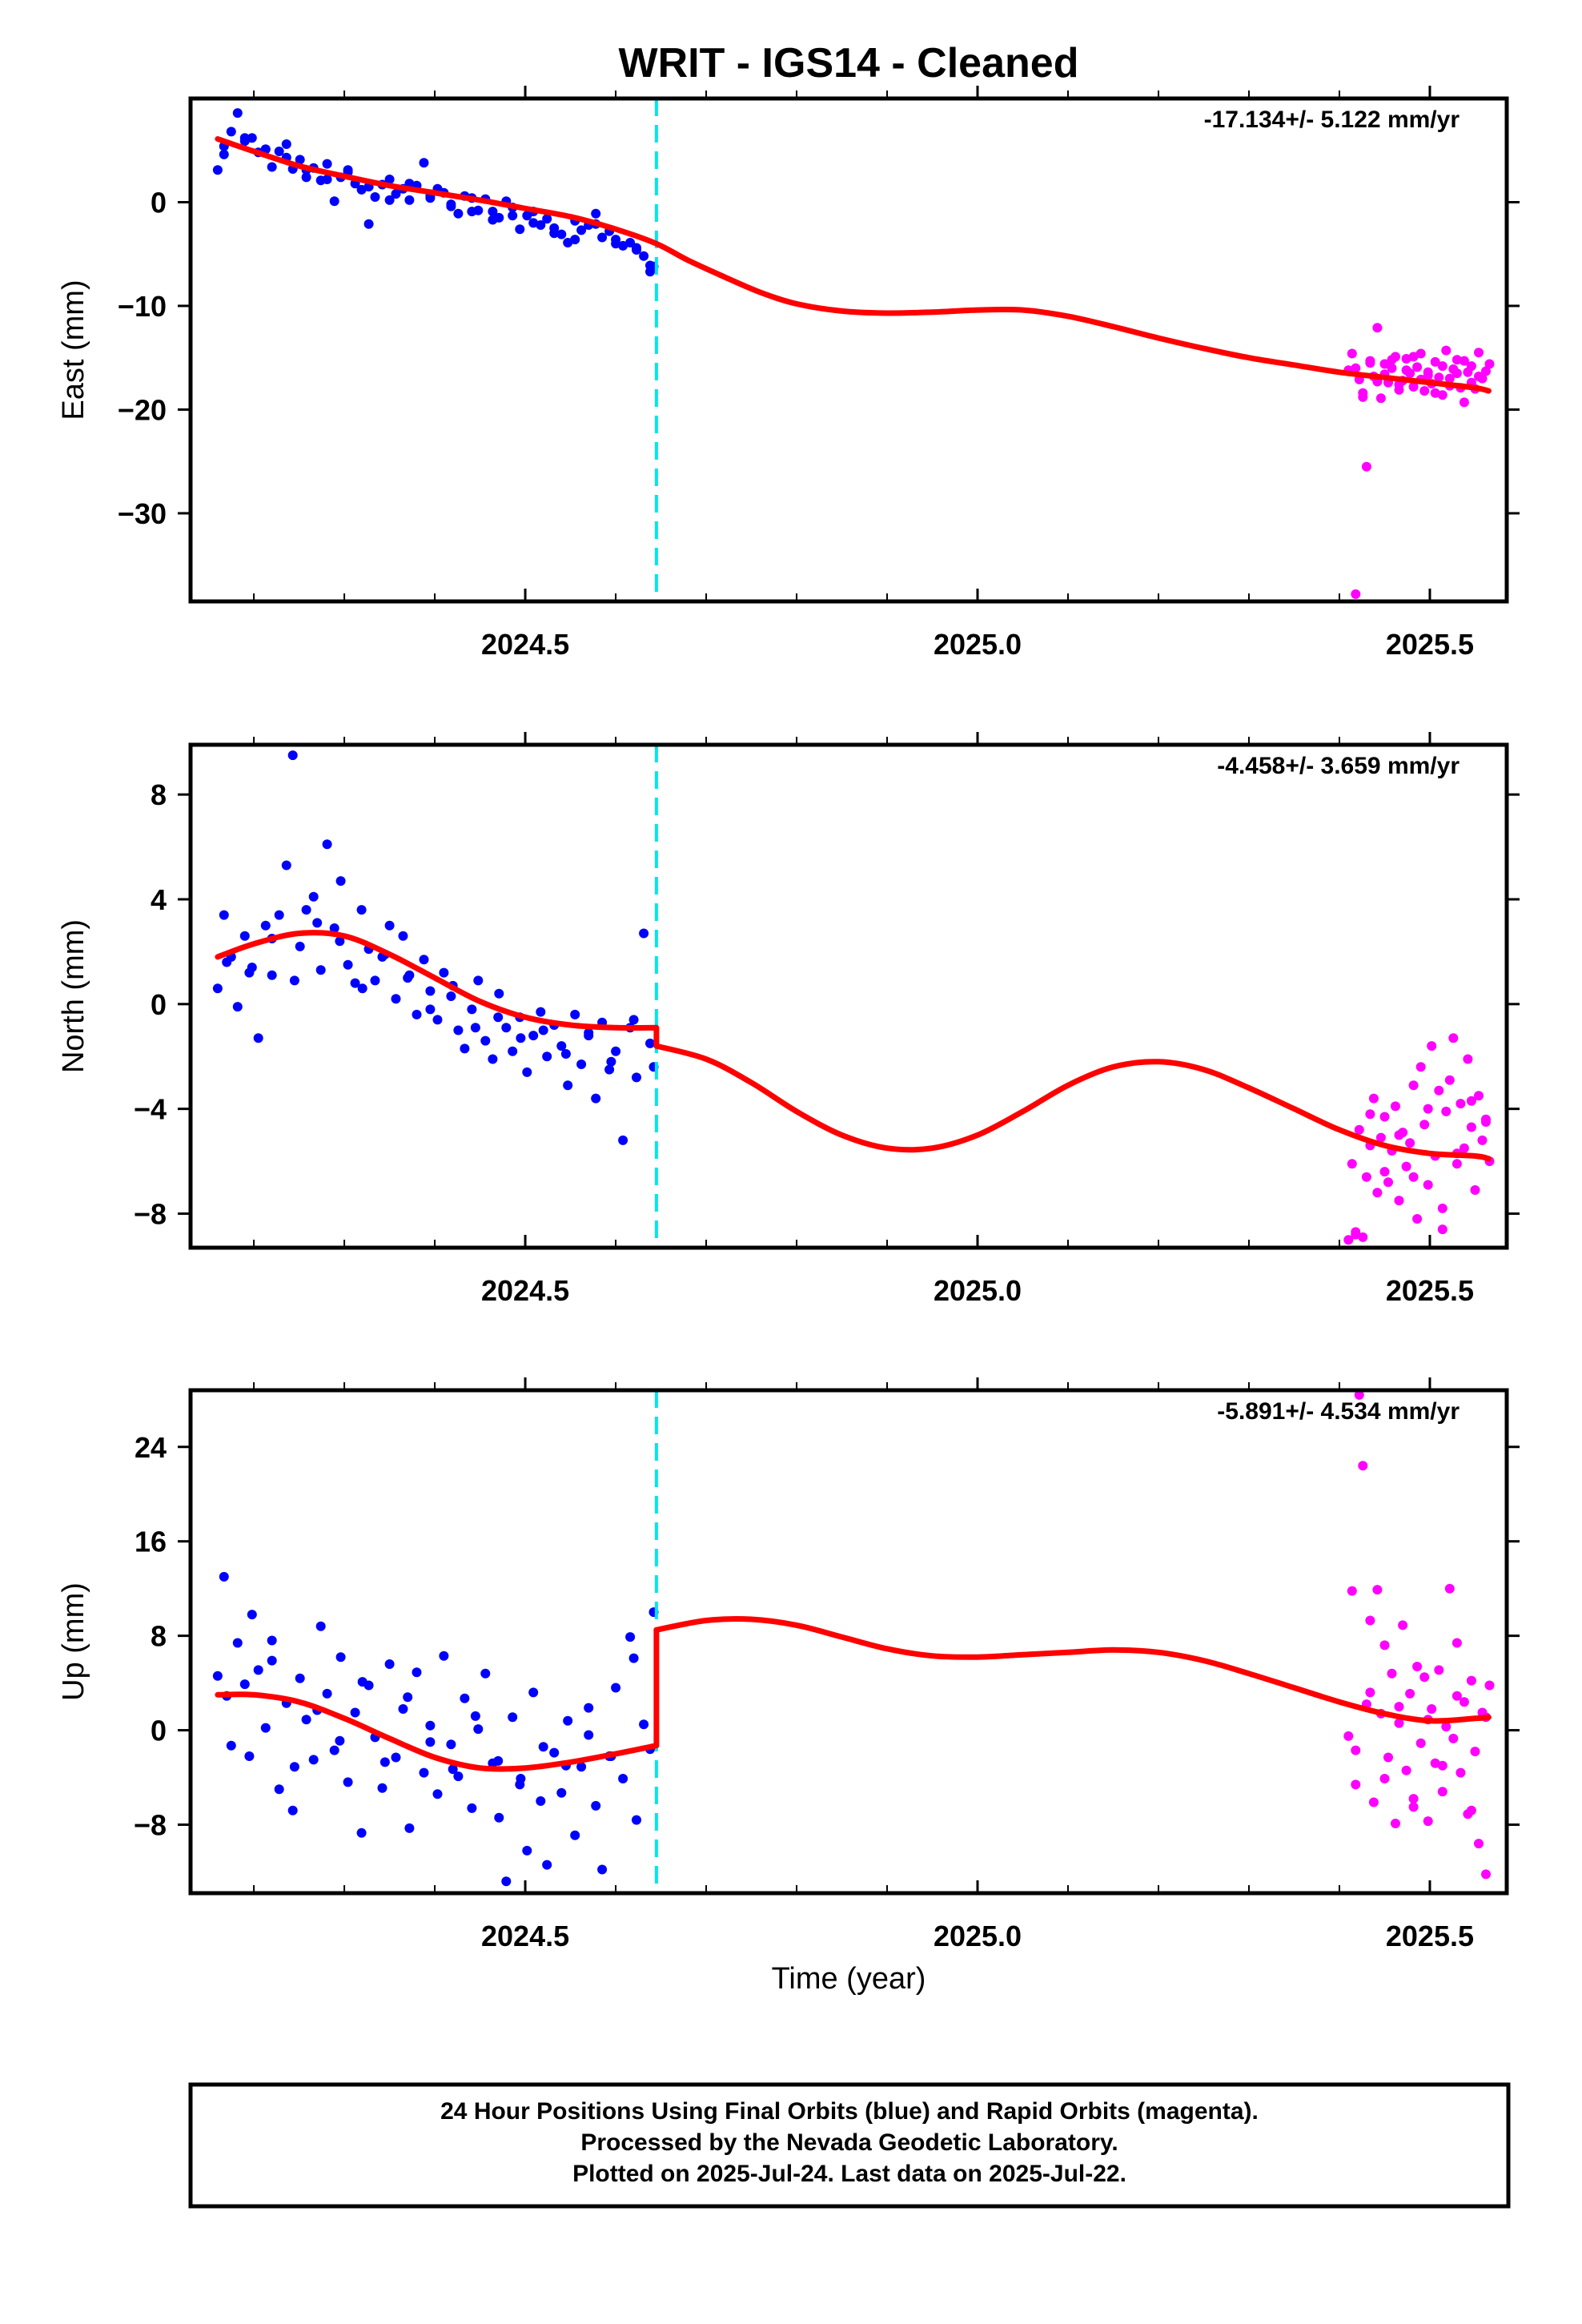 The height and width of the screenshot is (2324, 1582). What do you see at coordinates (142, 410) in the screenshot?
I see `y-tick-label: −20` at bounding box center [142, 410].